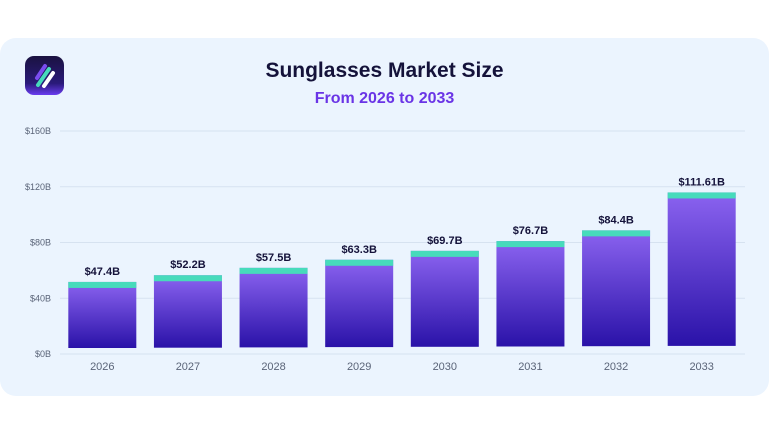 This screenshot has width=769, height=435. I want to click on data-label: $47.4B, so click(103, 272).